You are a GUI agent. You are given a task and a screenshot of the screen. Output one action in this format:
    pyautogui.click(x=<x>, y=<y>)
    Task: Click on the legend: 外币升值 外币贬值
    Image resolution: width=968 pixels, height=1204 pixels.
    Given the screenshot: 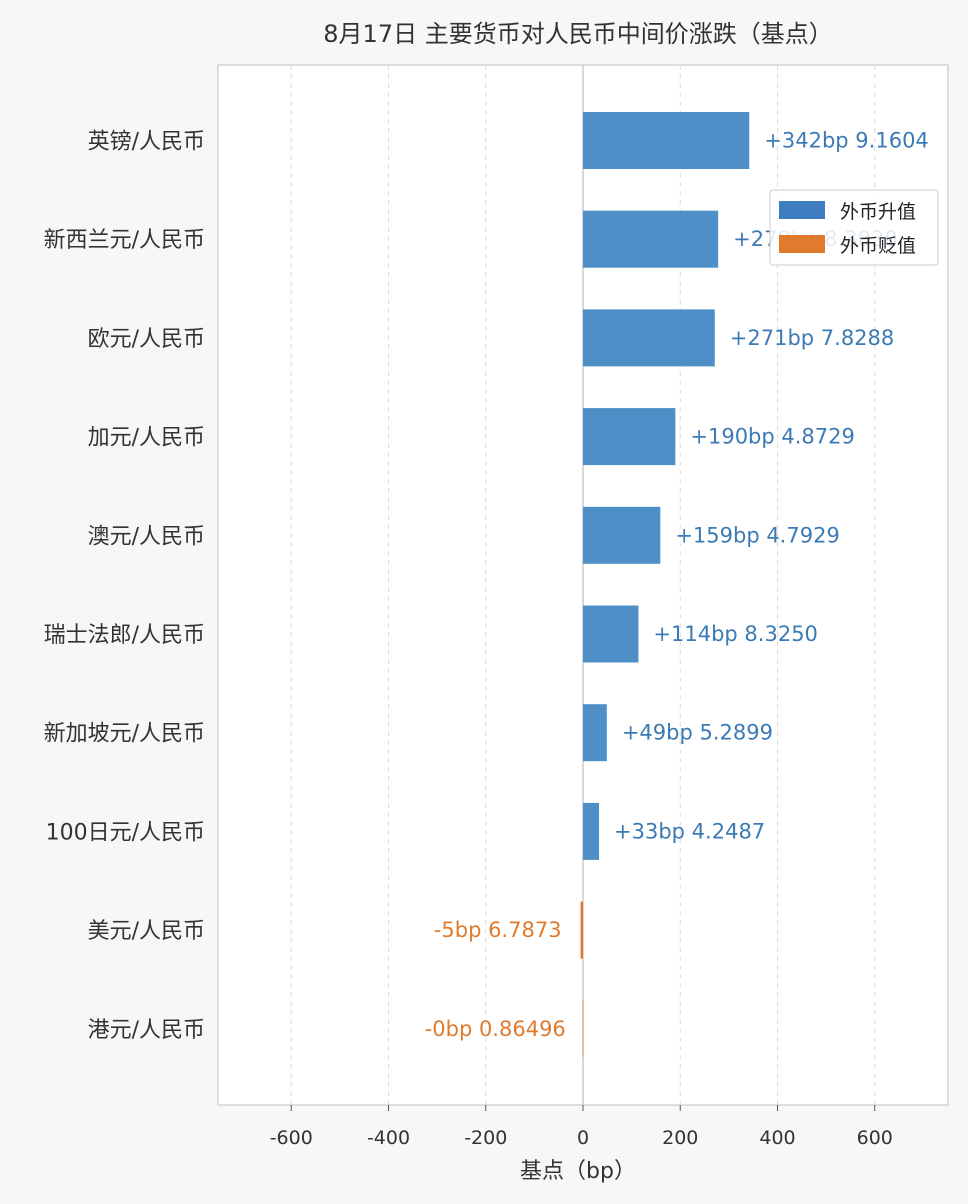 What is the action you would take?
    pyautogui.click(x=854, y=227)
    